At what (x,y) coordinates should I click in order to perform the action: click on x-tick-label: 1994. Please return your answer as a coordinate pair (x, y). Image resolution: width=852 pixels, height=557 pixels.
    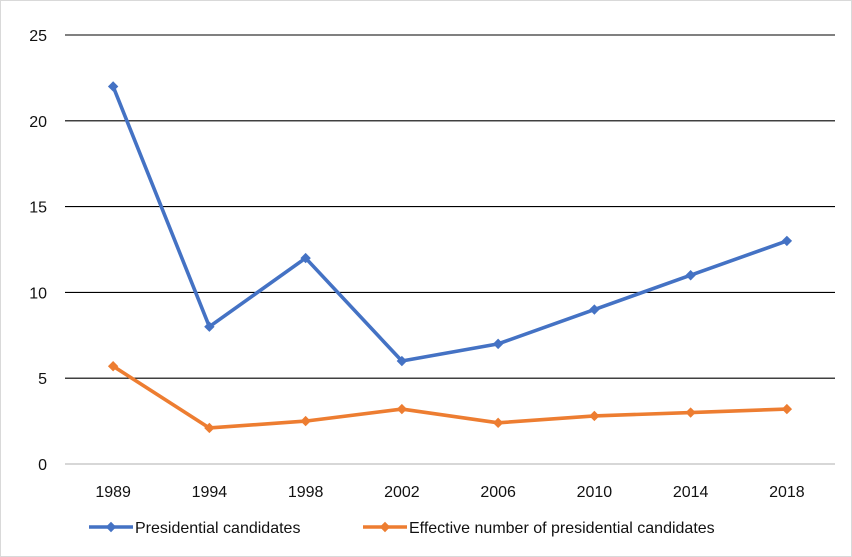
    Looking at the image, I should click on (210, 492).